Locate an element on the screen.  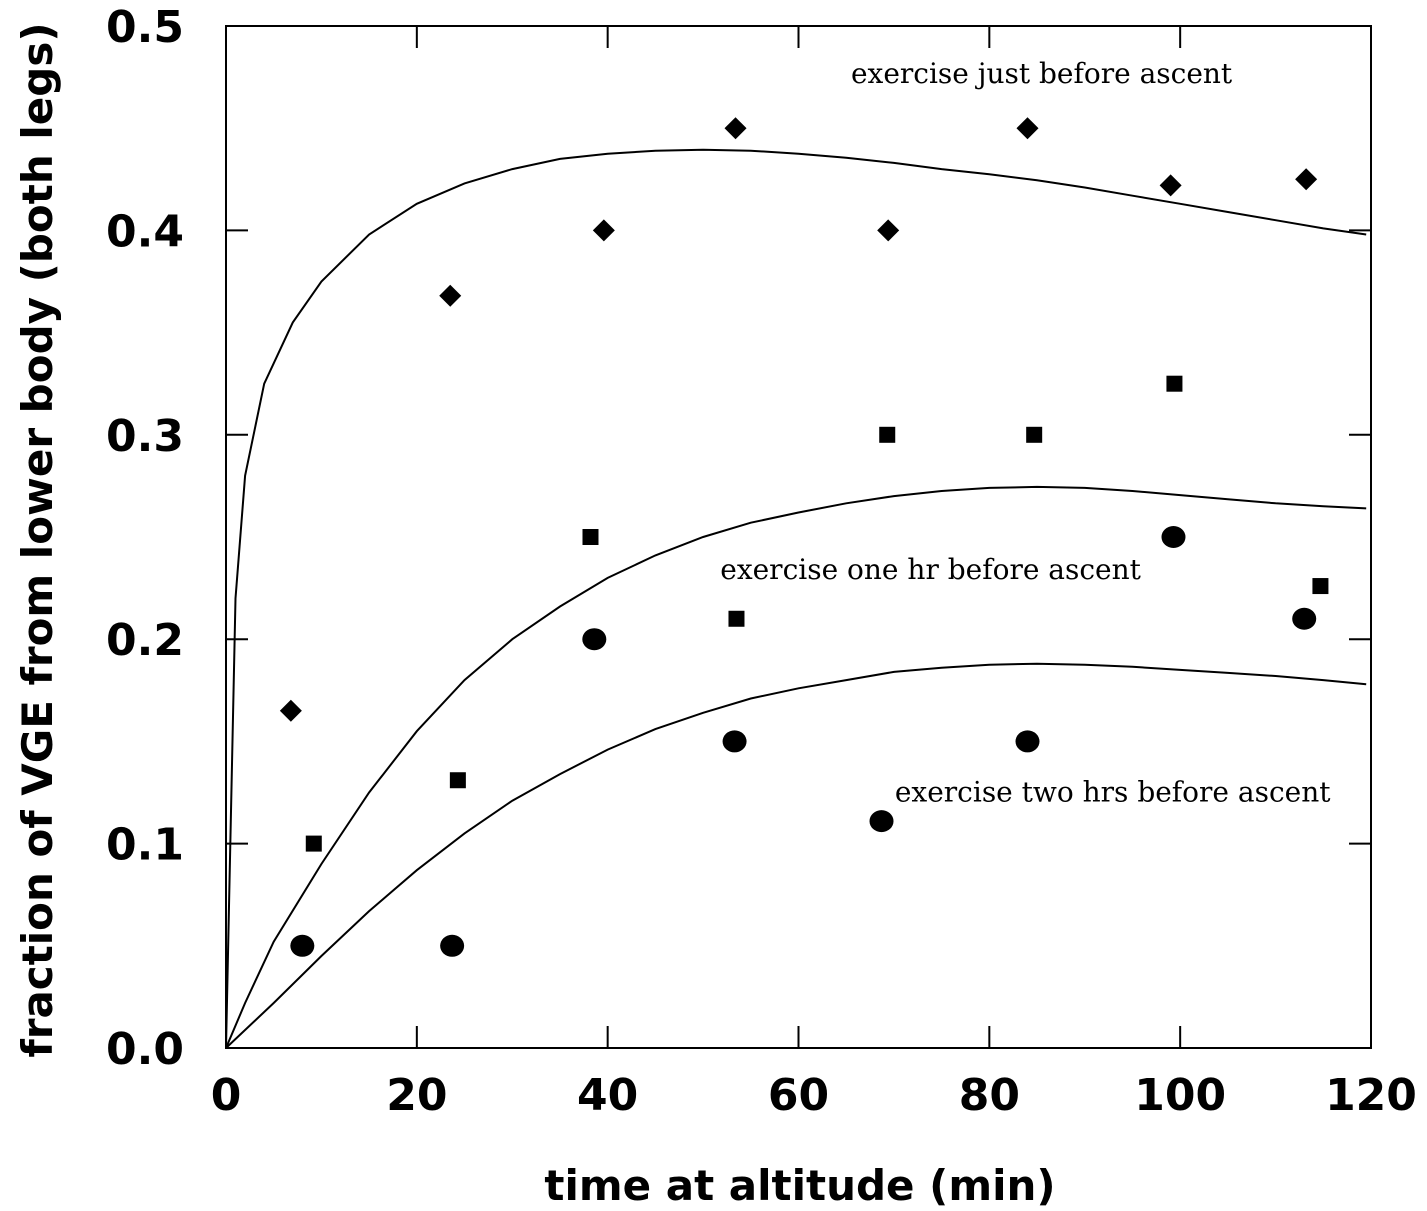
y-tick-label: 0.4 is located at coordinates (145, 231).